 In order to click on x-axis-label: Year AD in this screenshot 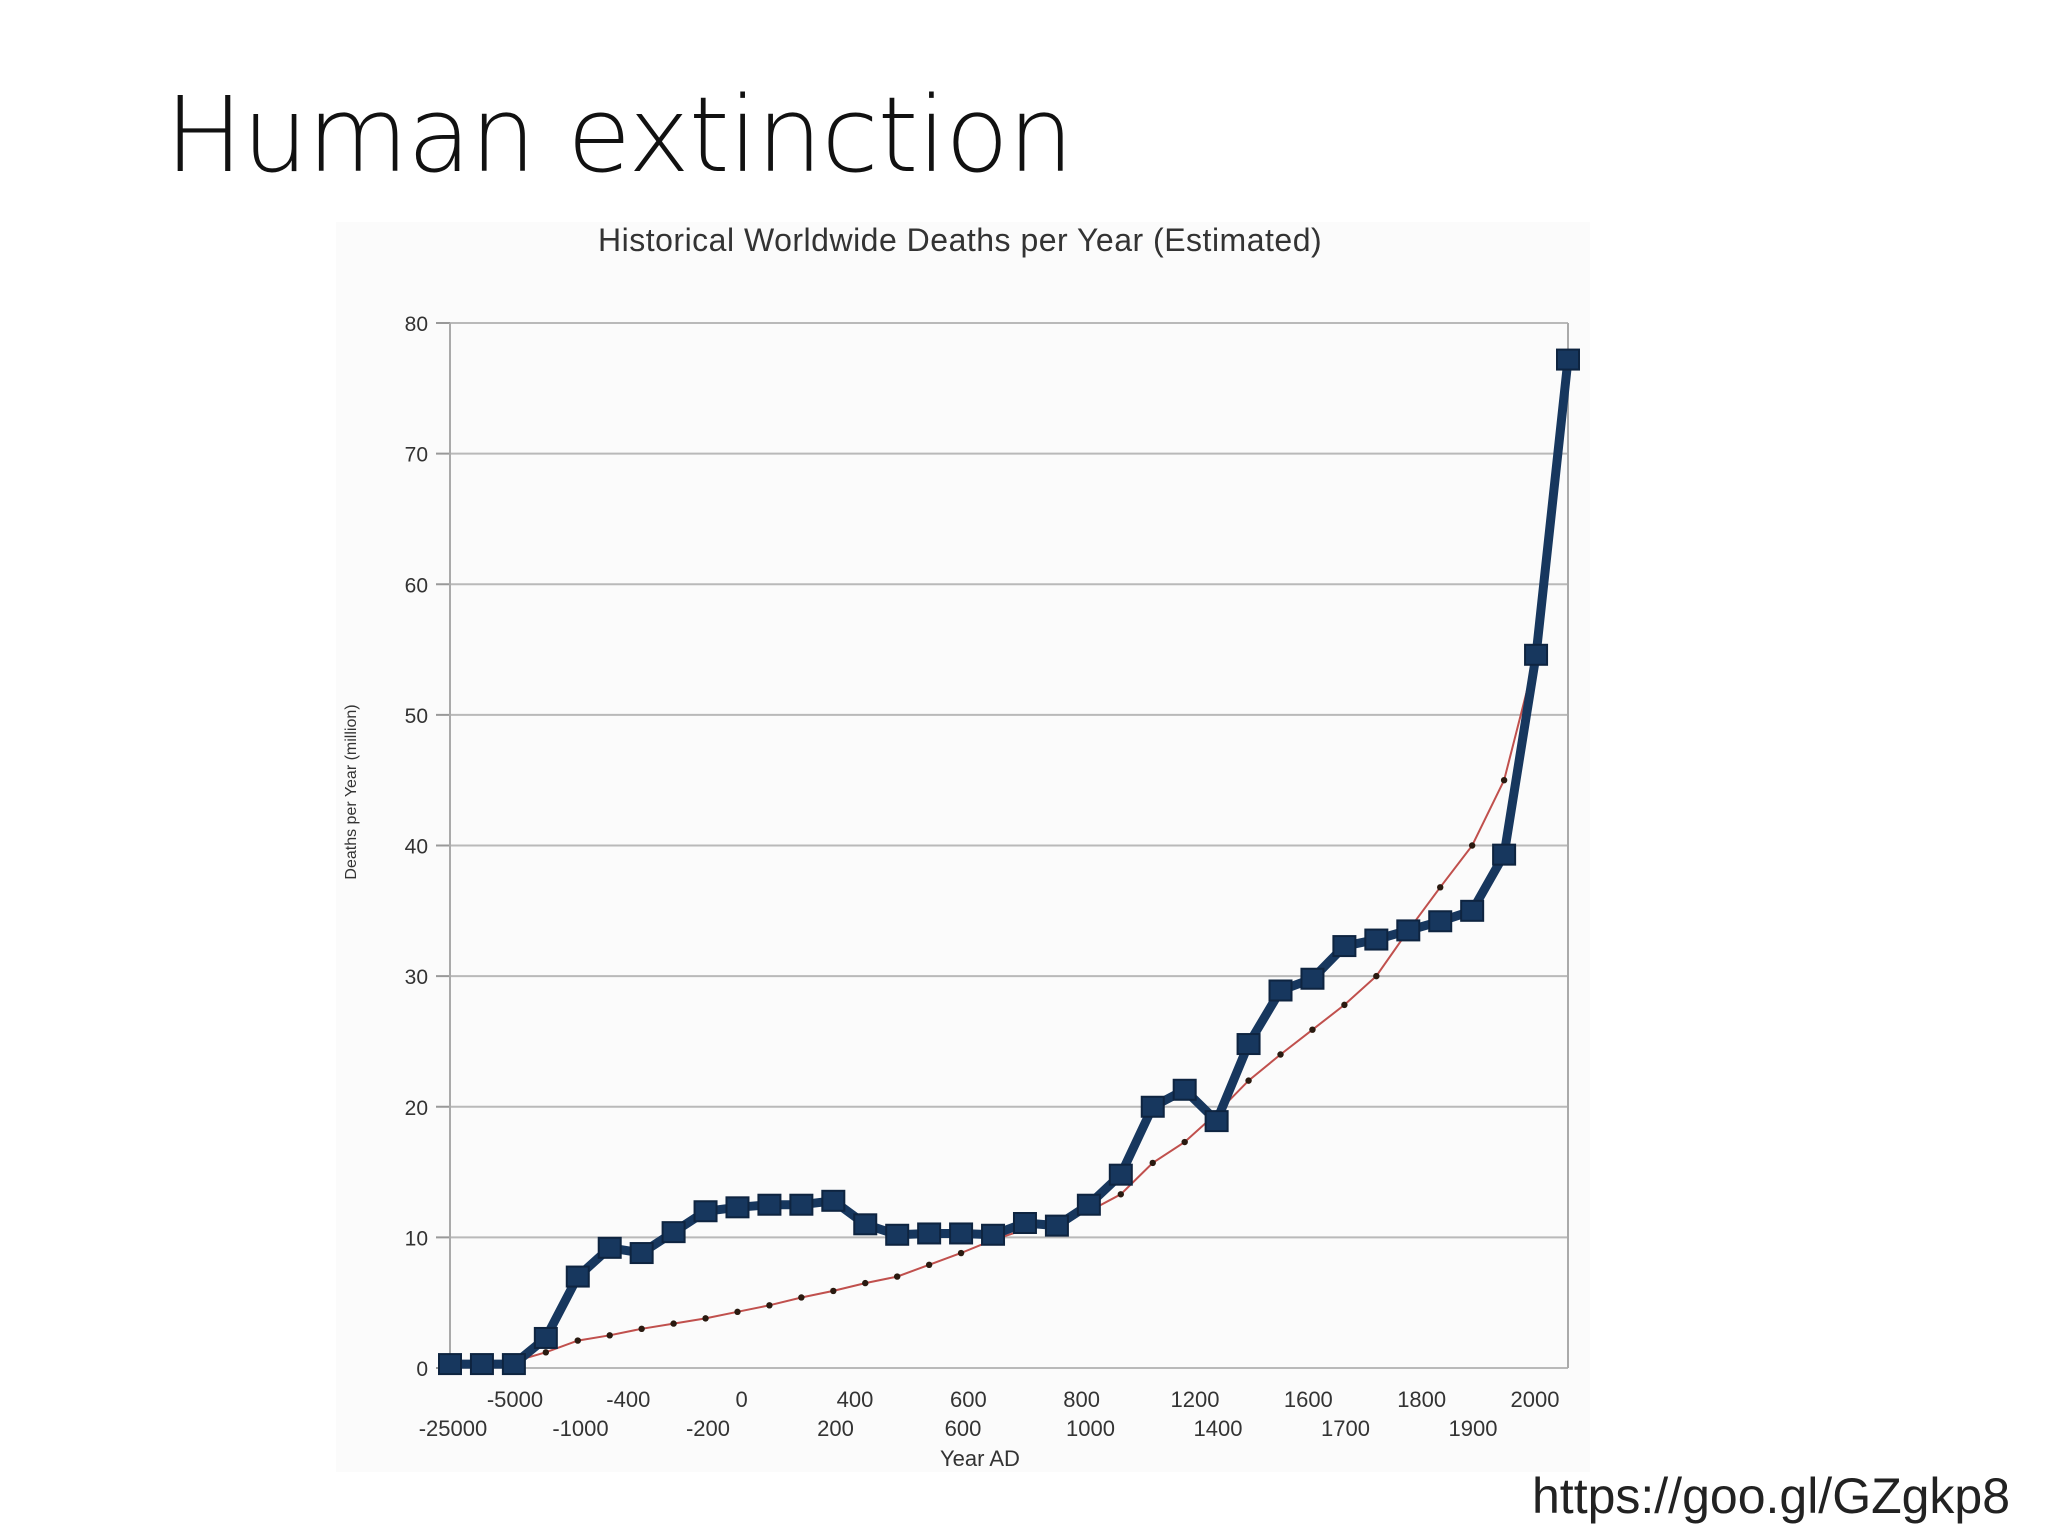, I will do `click(980, 1458)`.